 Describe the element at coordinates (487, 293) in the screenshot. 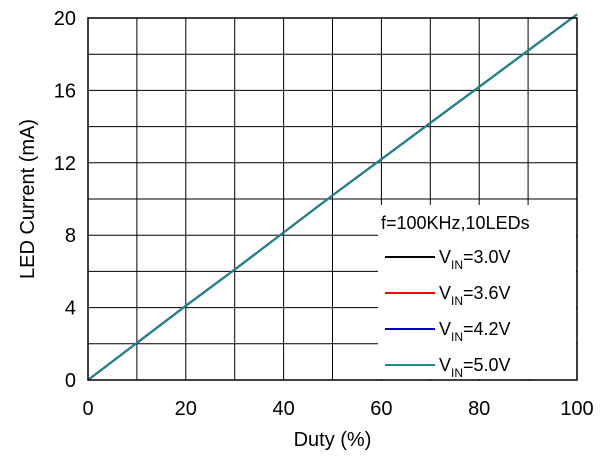

I see `legend-label-value: =3.6V` at that location.